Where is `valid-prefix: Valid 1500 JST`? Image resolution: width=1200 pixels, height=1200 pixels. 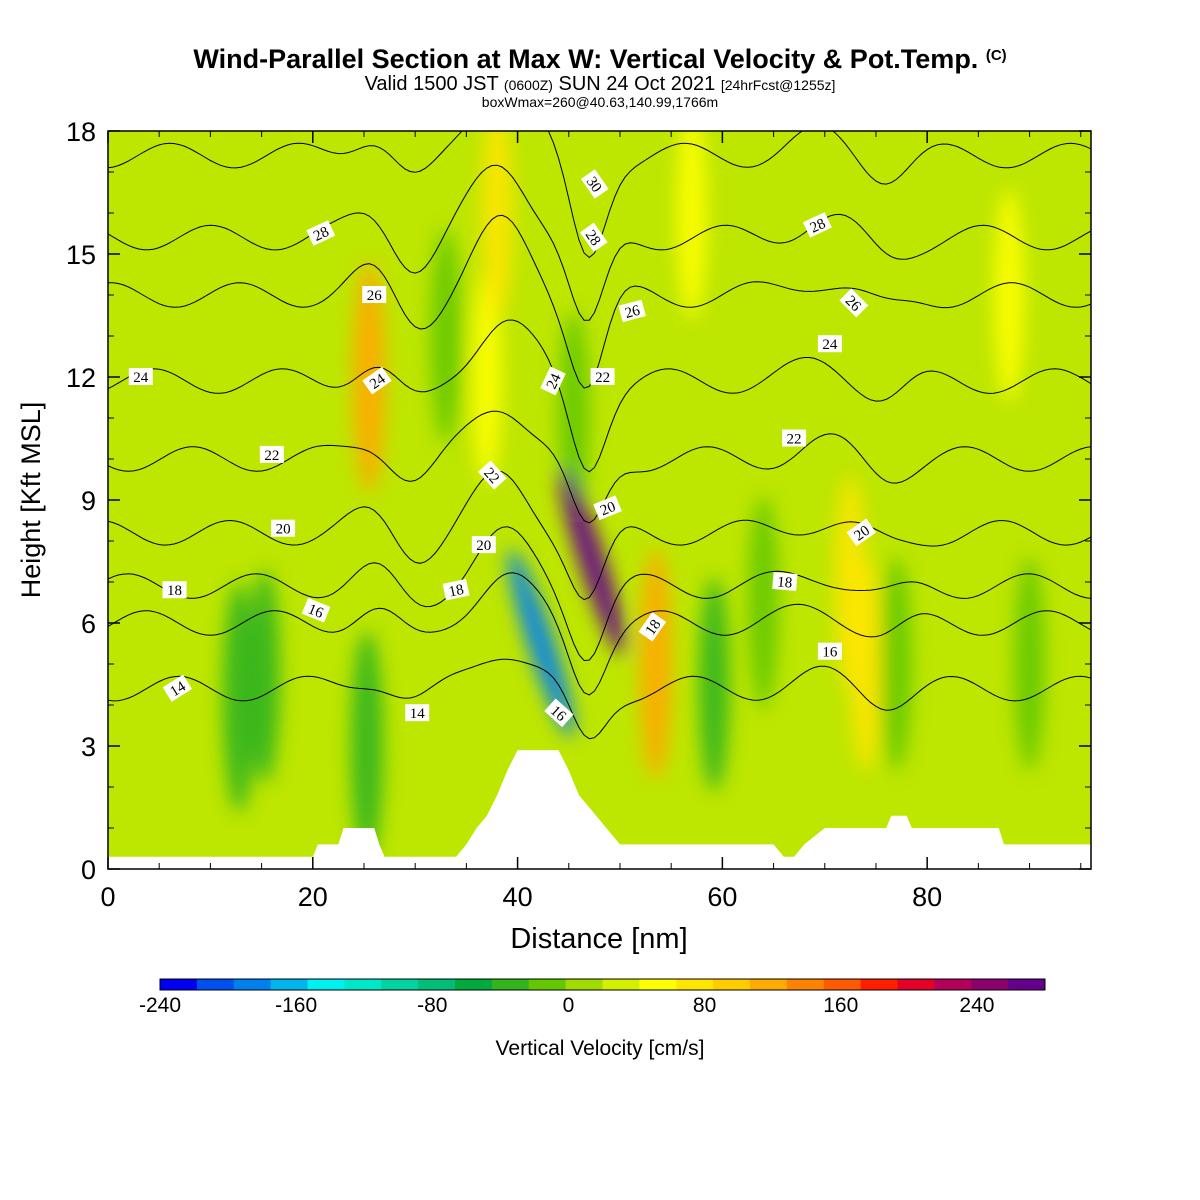
valid-prefix: Valid 1500 JST is located at coordinates (431, 84).